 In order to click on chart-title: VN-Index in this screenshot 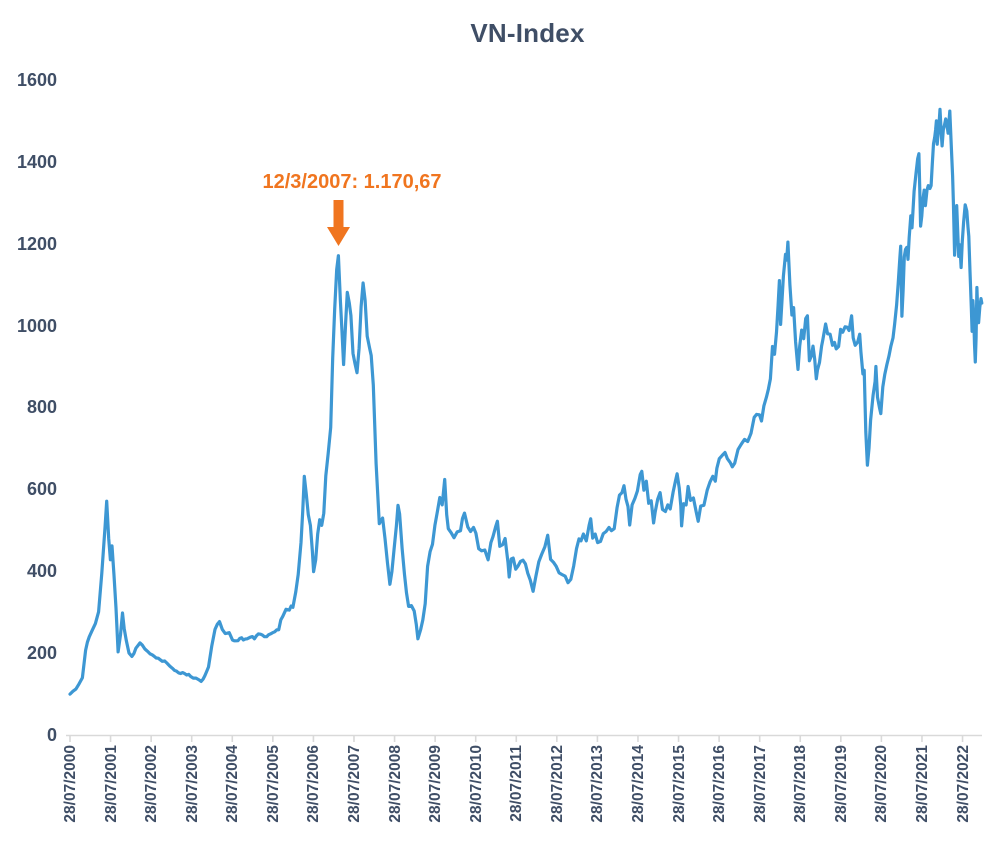, I will do `click(527, 33)`.